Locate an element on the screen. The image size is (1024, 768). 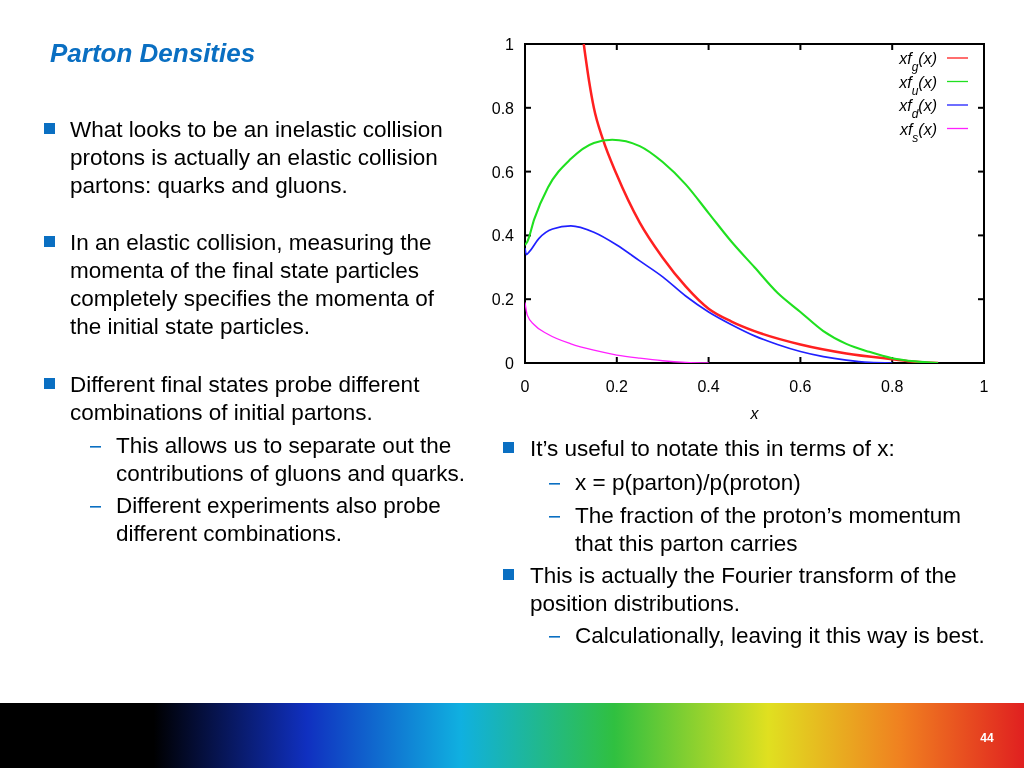
y-tick-label: 0.8 is located at coordinates (503, 108).